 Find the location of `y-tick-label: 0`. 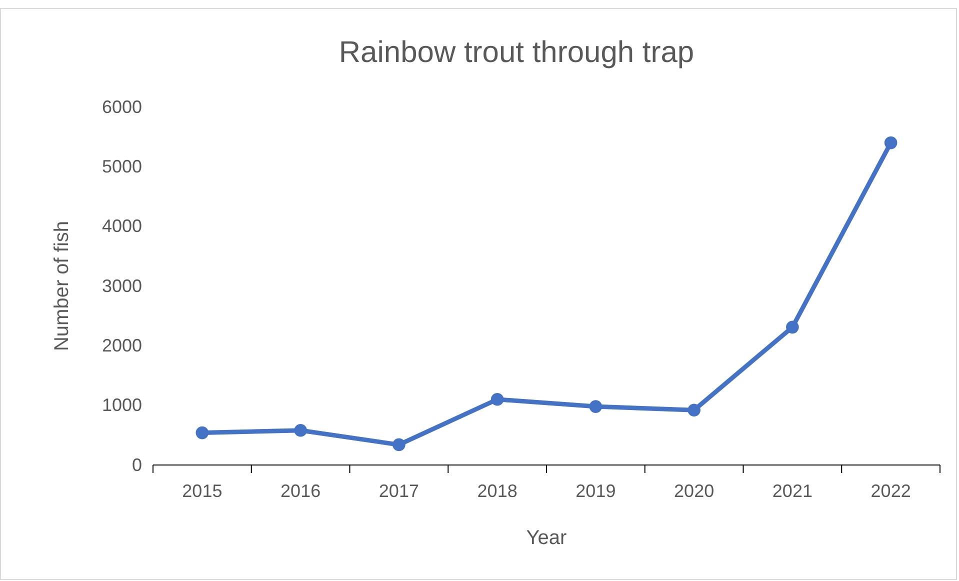

y-tick-label: 0 is located at coordinates (137, 464).